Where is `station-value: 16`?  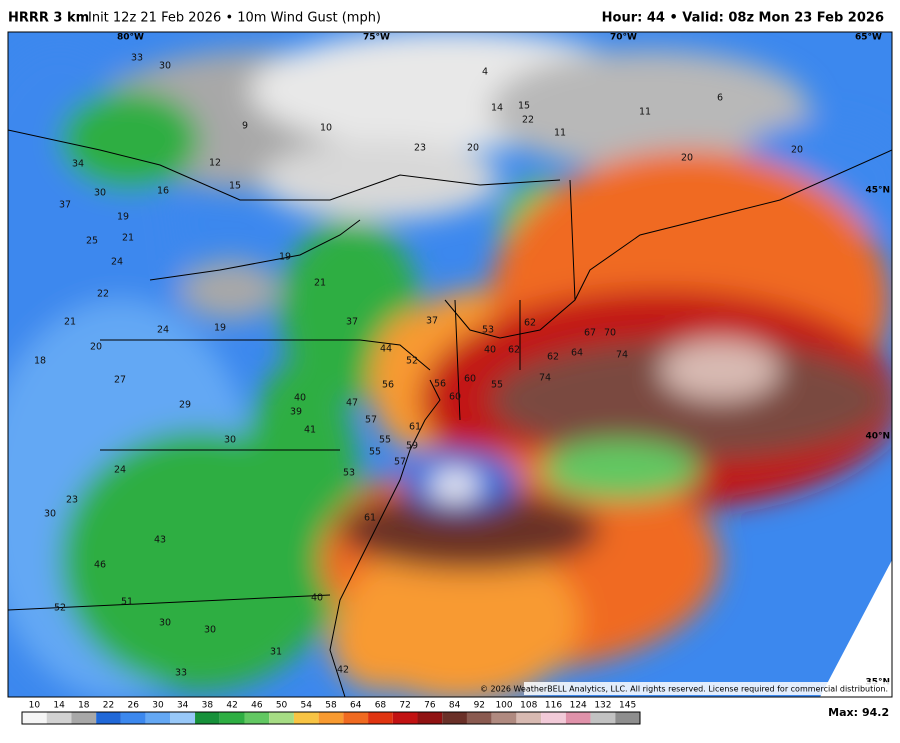
station-value: 16 is located at coordinates (163, 191).